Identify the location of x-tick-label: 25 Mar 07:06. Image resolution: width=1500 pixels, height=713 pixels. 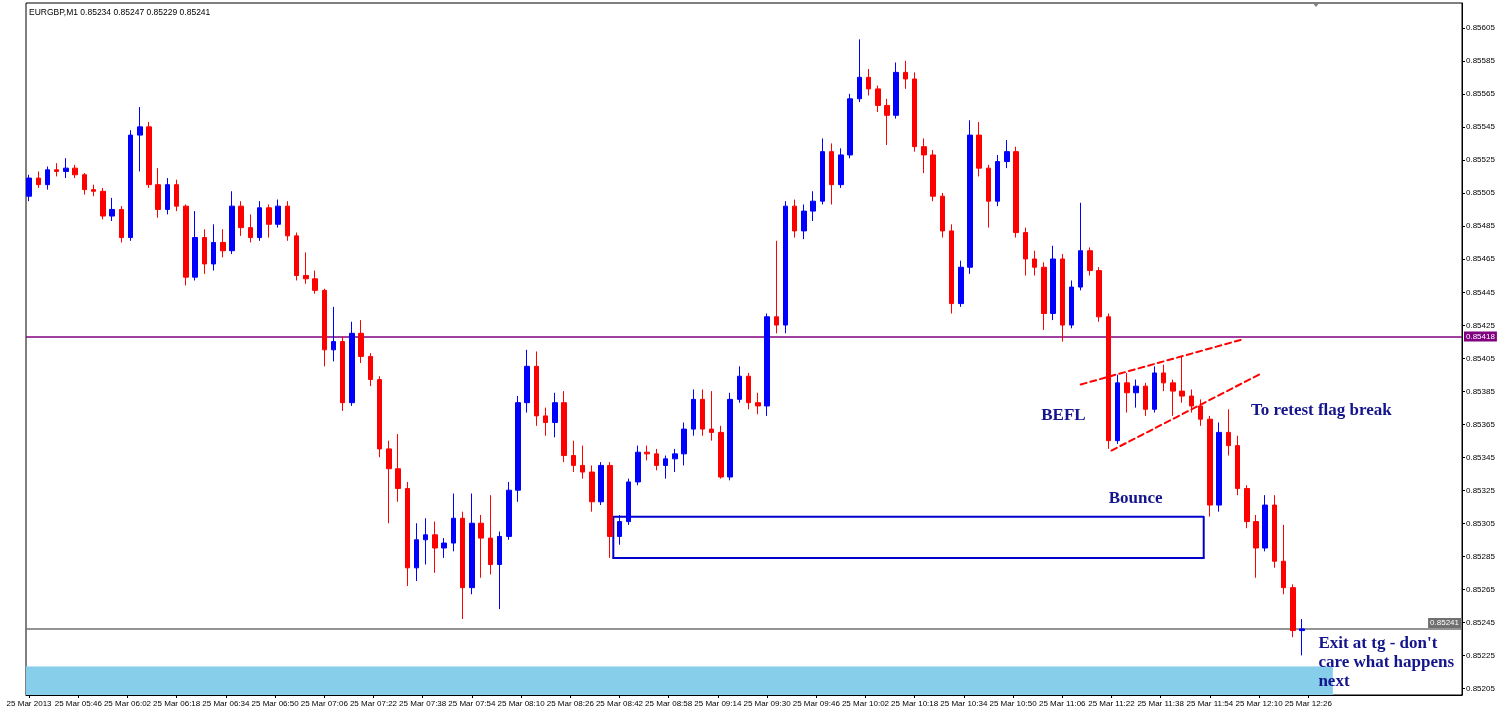
(324, 703).